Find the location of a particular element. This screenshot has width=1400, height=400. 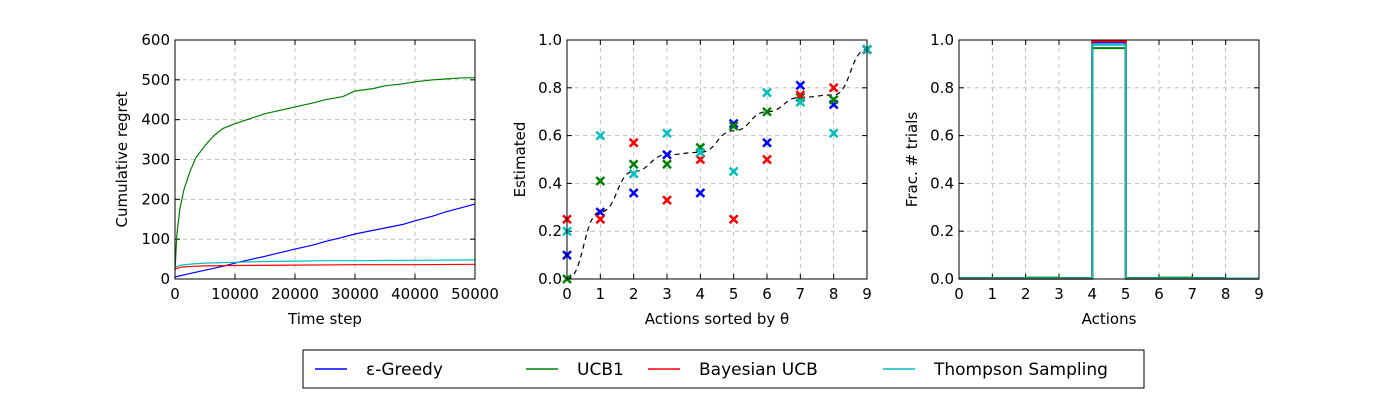

legend-box is located at coordinates (723, 369).